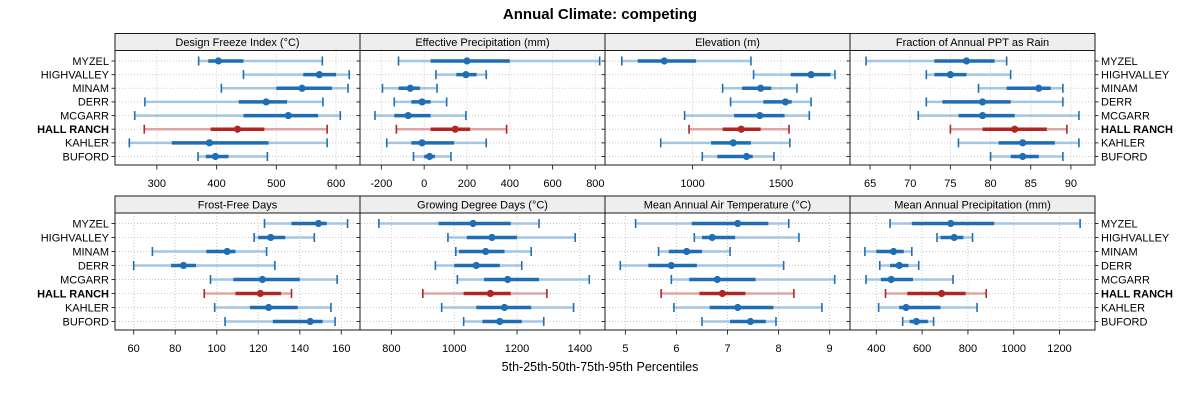 The width and height of the screenshot is (1200, 400). I want to click on row-label-right: MCGARR, so click(1125, 280).